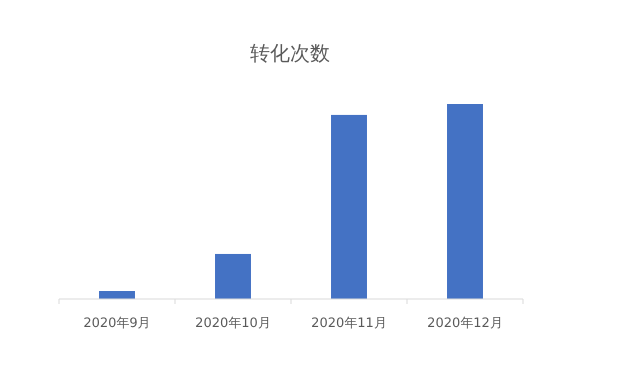 The image size is (618, 371). Describe the element at coordinates (117, 323) in the screenshot. I see `x-tick-label: 2020年9月` at that location.